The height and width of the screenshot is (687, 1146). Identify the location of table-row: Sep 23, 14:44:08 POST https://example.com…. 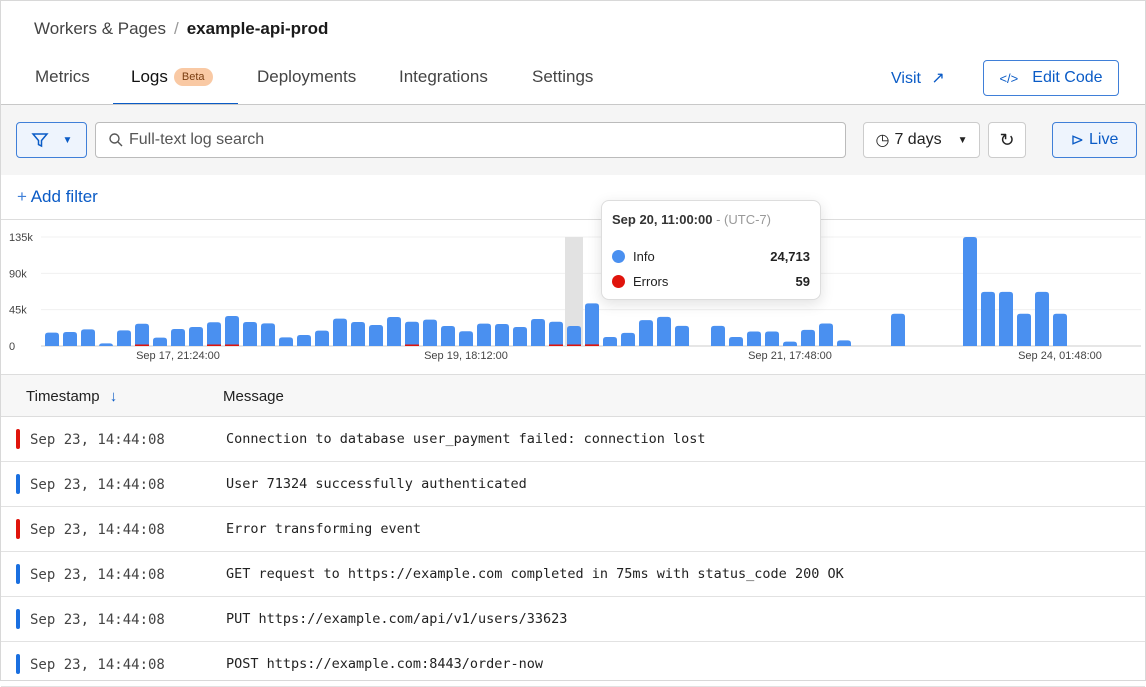
(573, 664).